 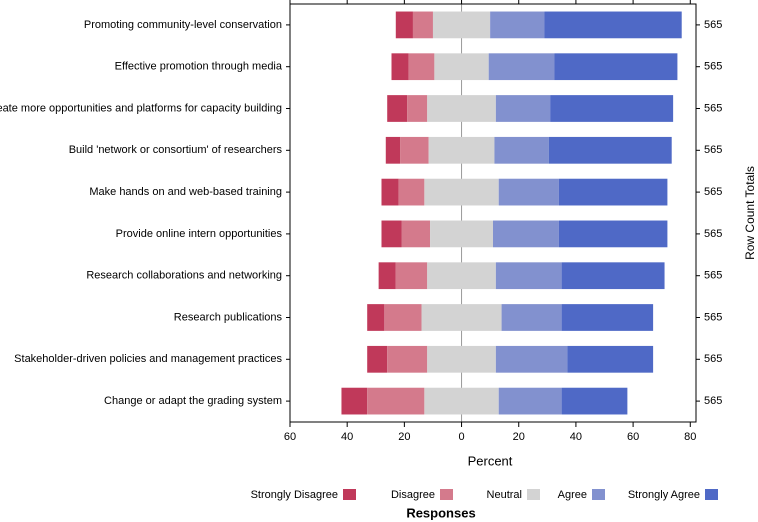 What do you see at coordinates (228, 317) in the screenshot?
I see `y-tick-label: Research publications` at bounding box center [228, 317].